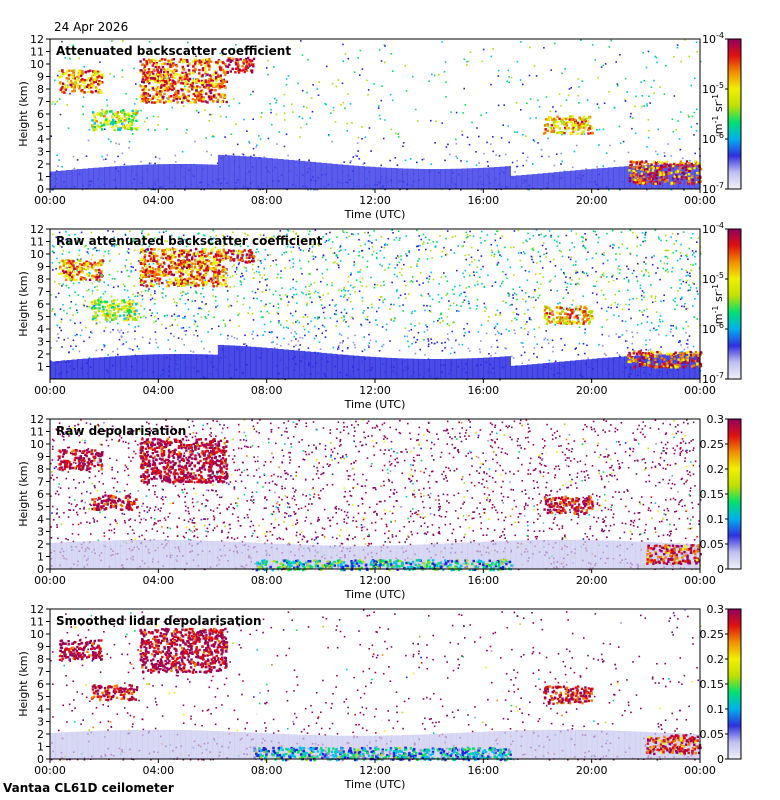  I want to click on colorbar-tick-label: 0.25, so click(712, 444).